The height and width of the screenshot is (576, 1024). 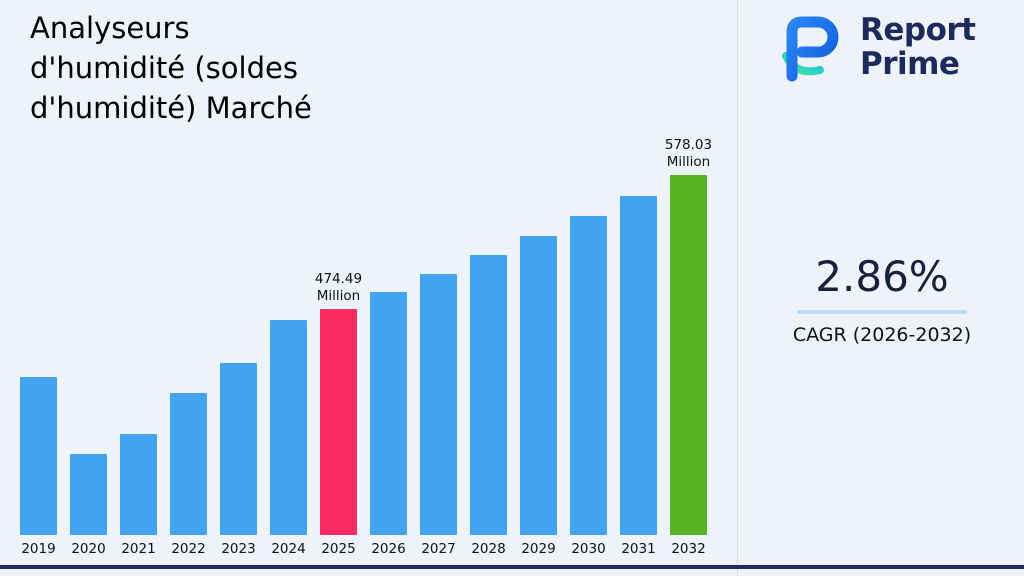 I want to click on bar-2030, so click(x=588, y=375).